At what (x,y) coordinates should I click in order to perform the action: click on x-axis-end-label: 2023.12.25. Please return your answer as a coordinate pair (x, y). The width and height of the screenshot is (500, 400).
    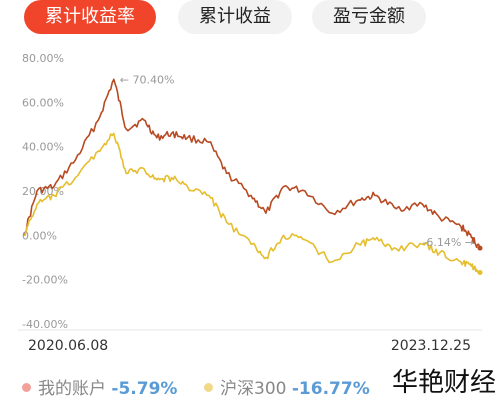
    Looking at the image, I should click on (431, 346).